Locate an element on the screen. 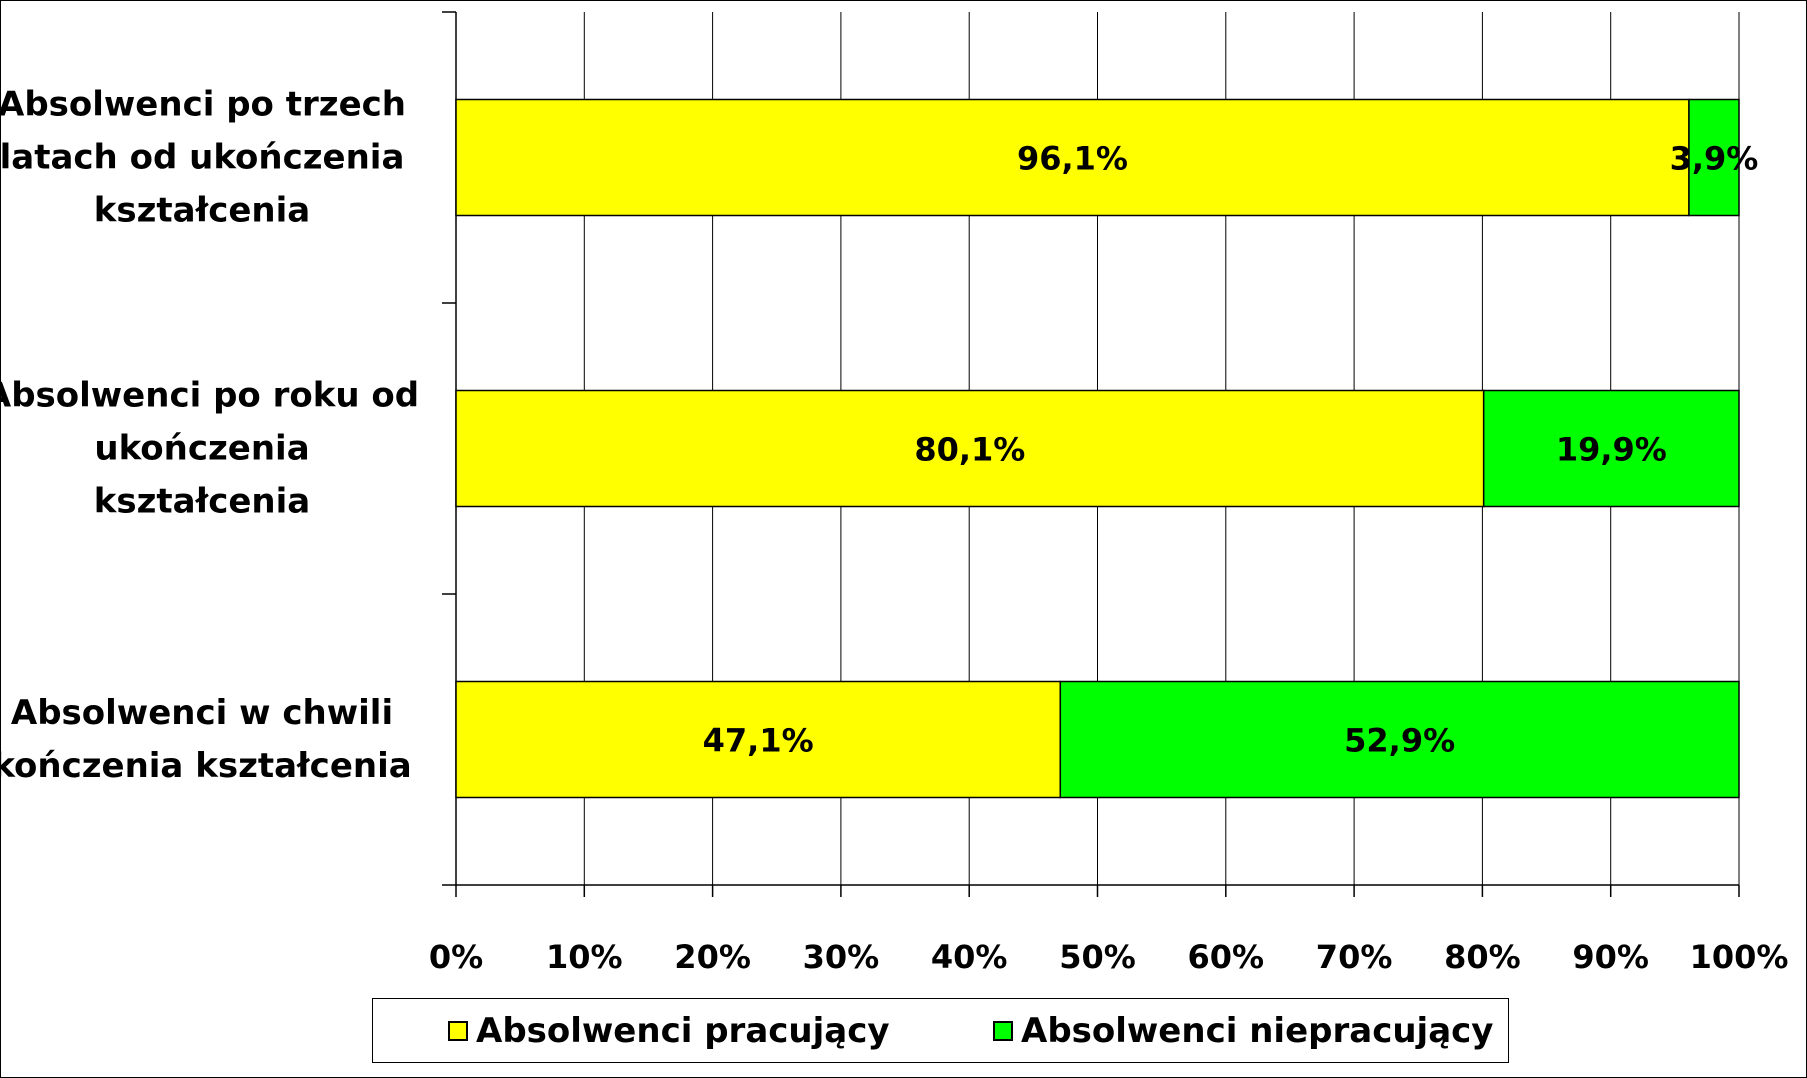 The width and height of the screenshot is (1807, 1078). data-label: 52,9% is located at coordinates (1399, 741).